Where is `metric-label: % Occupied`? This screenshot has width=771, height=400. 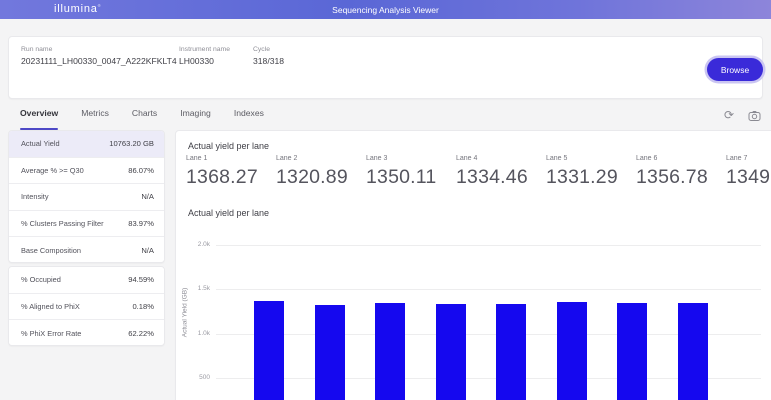
metric-label: % Occupied is located at coordinates (41, 280).